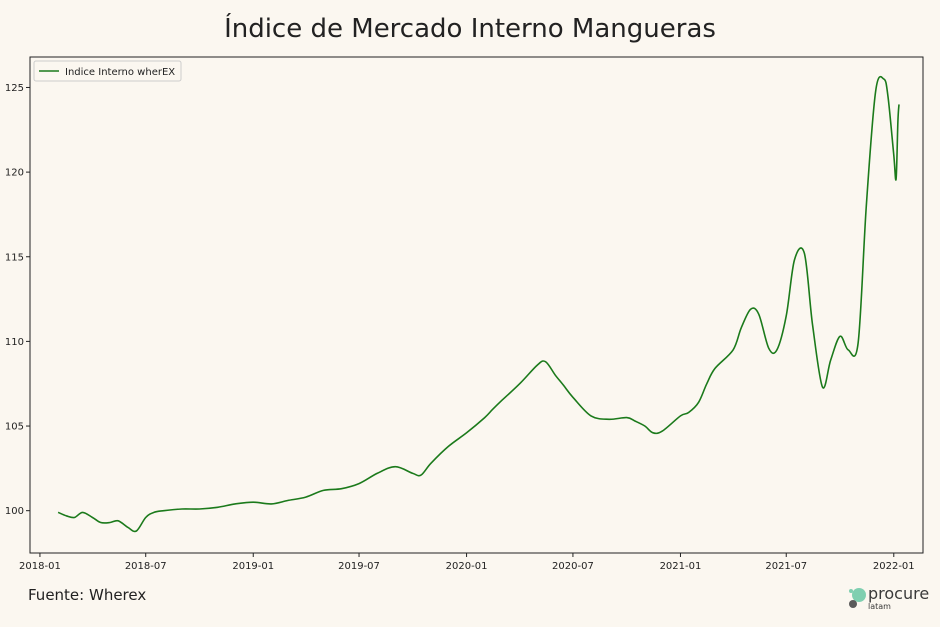  Describe the element at coordinates (470, 29) in the screenshot. I see `chart-title: Índice de Mercado Interno Mangueras` at that location.